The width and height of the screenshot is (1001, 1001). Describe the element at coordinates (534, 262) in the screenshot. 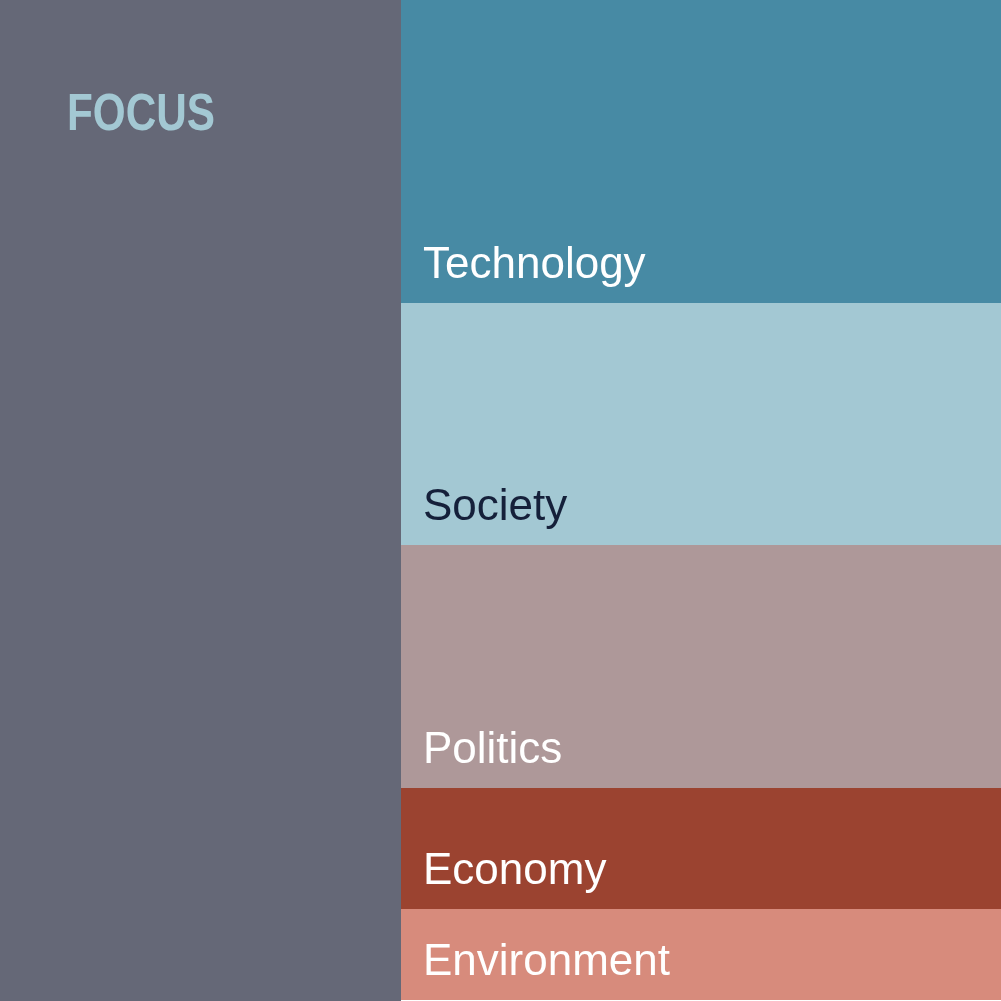

I see `series-label: Technology` at that location.